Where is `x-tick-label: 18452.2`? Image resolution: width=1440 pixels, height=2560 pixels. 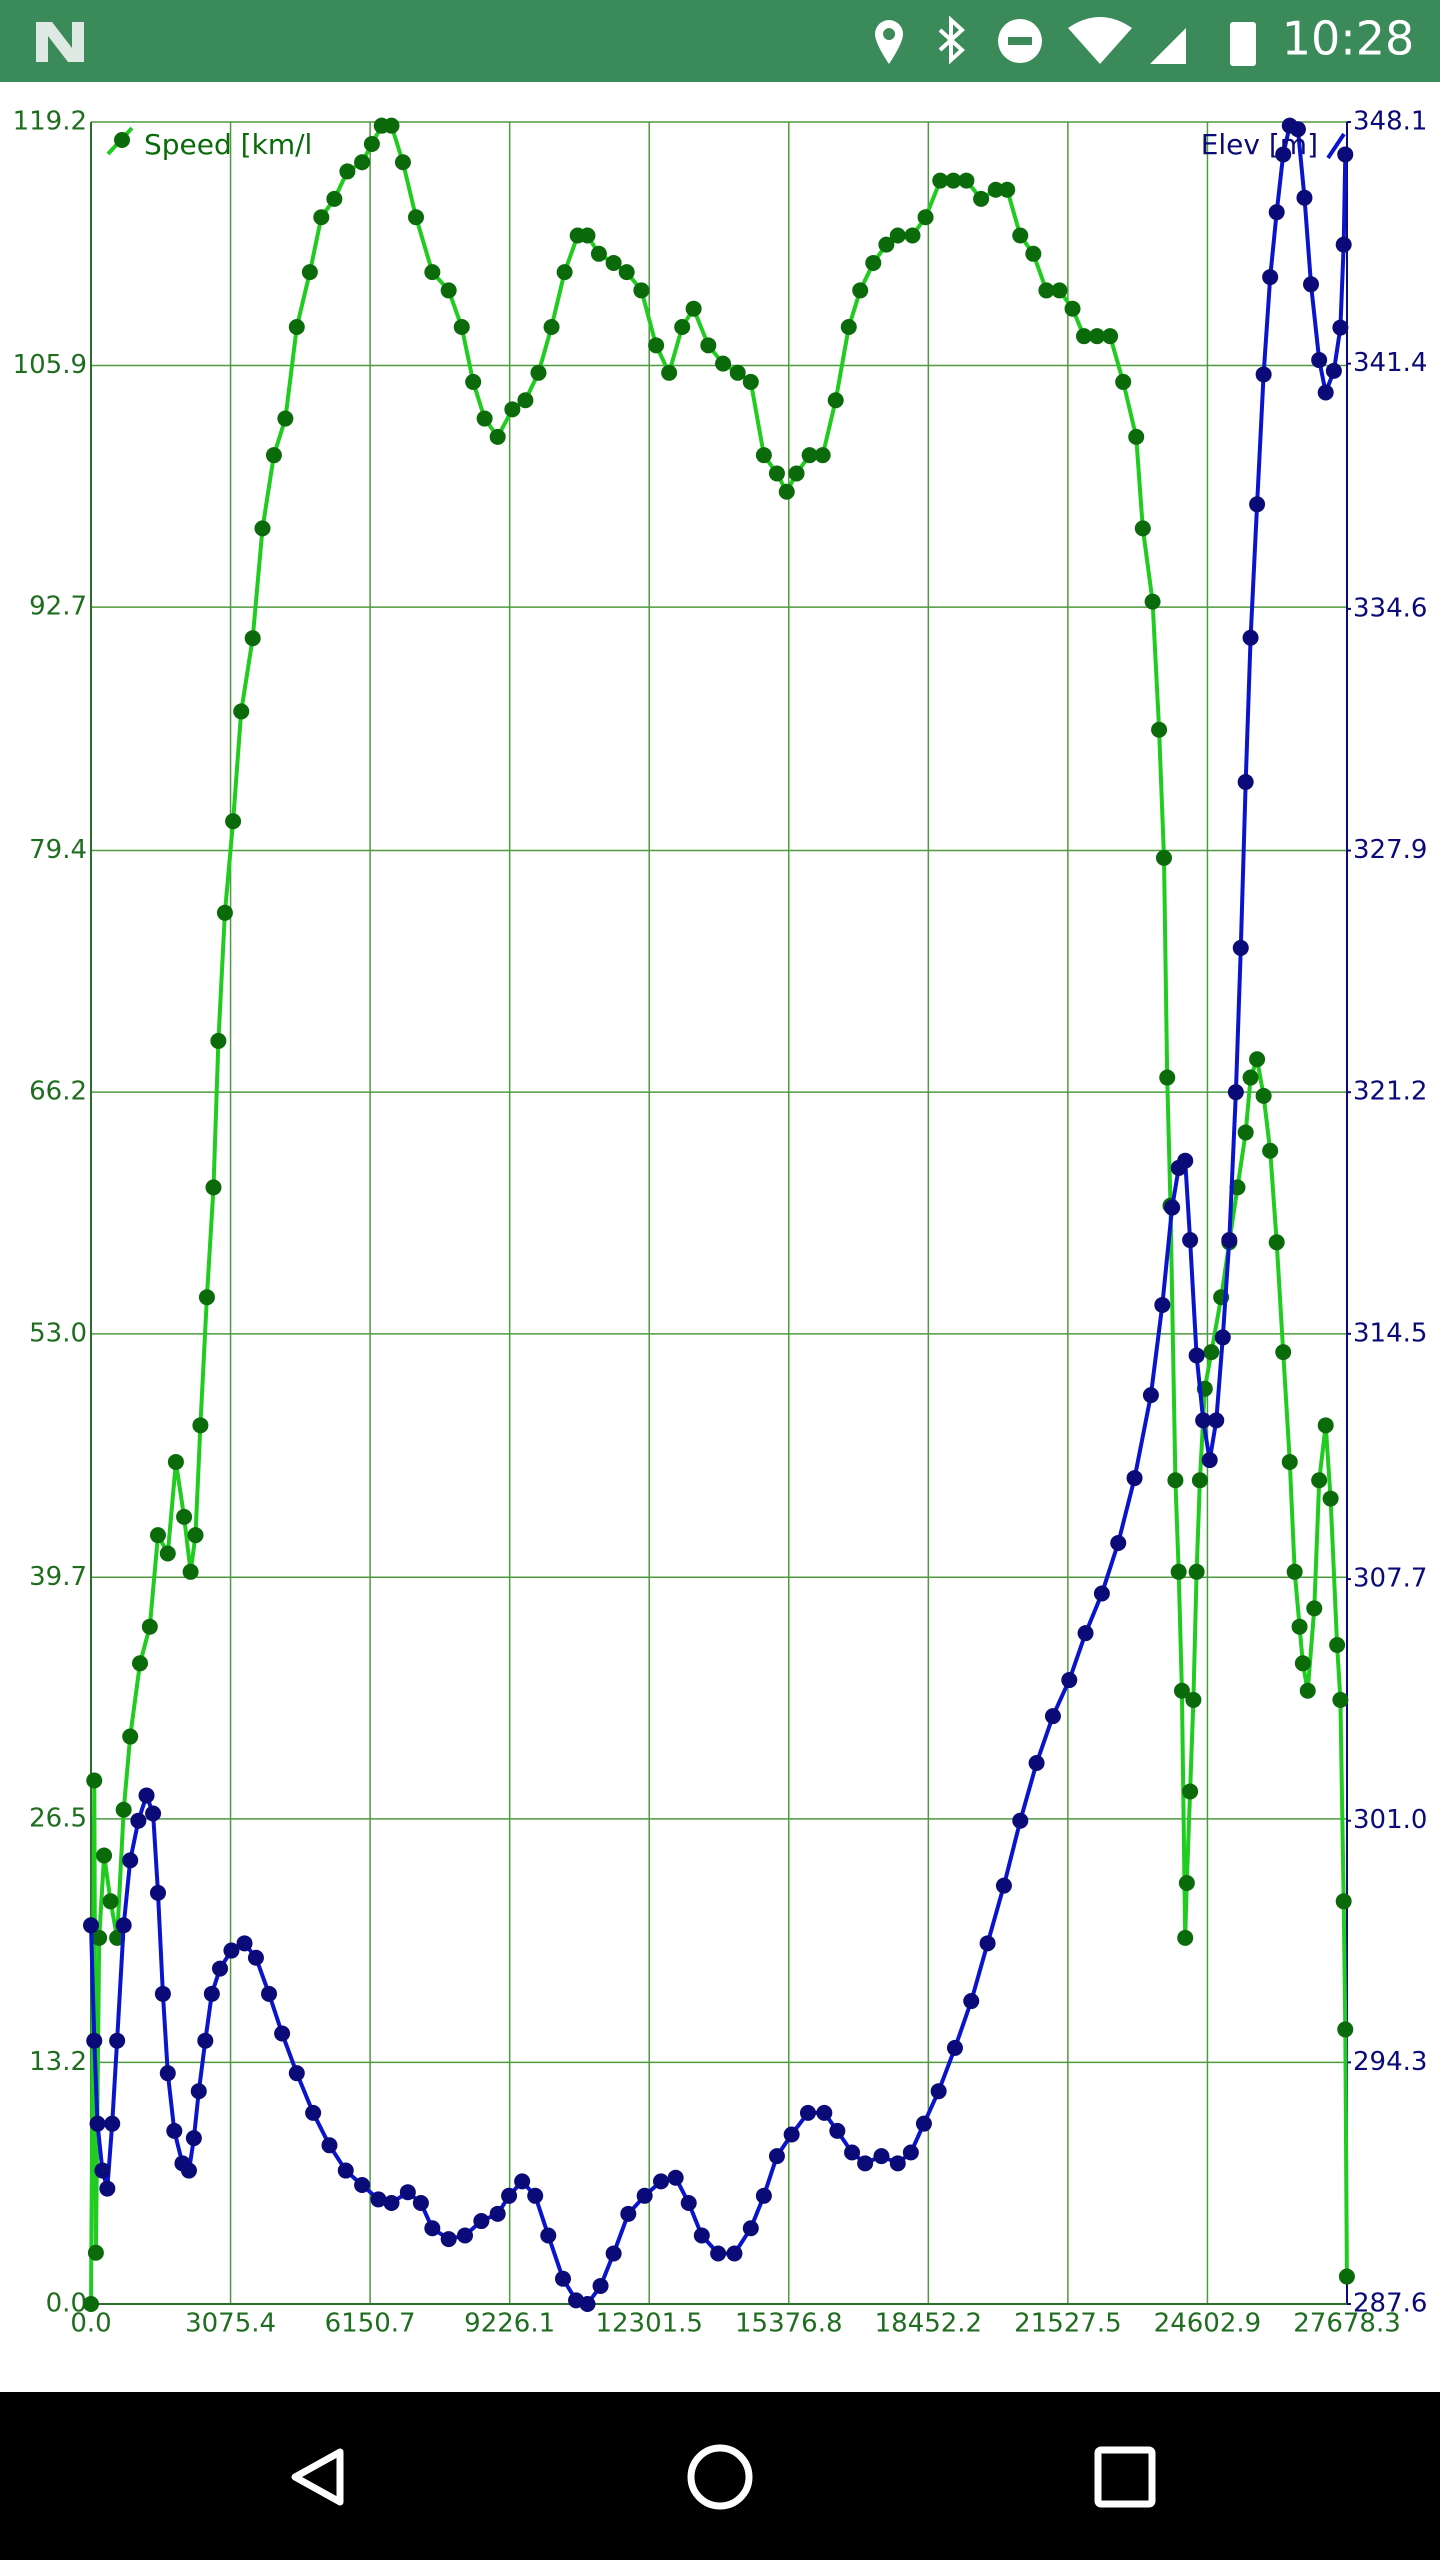 x-tick-label: 18452.2 is located at coordinates (929, 2324).